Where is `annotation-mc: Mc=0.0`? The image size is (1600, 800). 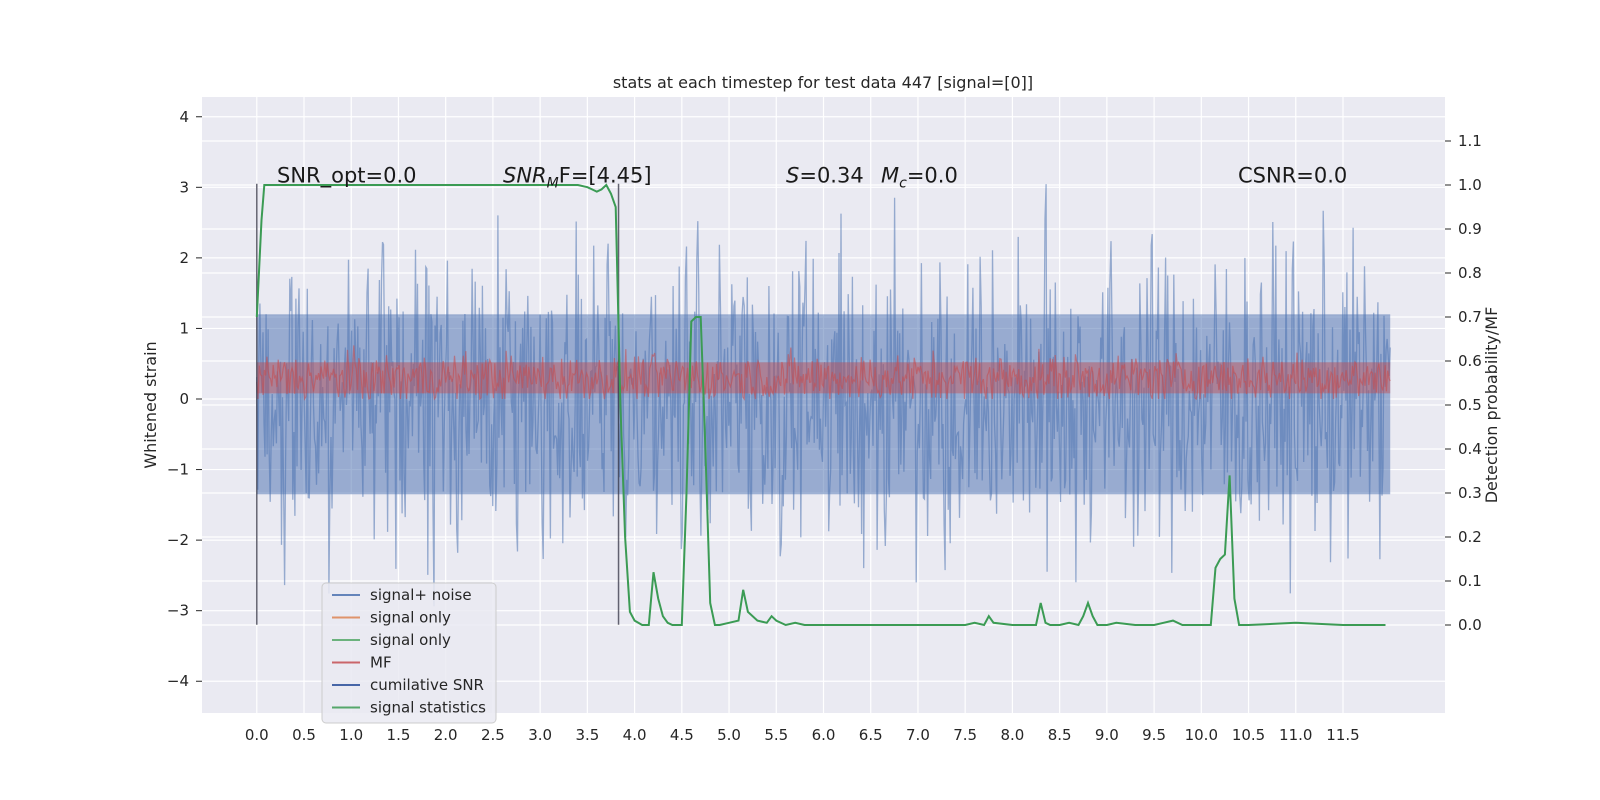 annotation-mc: Mc=0.0 is located at coordinates (919, 177).